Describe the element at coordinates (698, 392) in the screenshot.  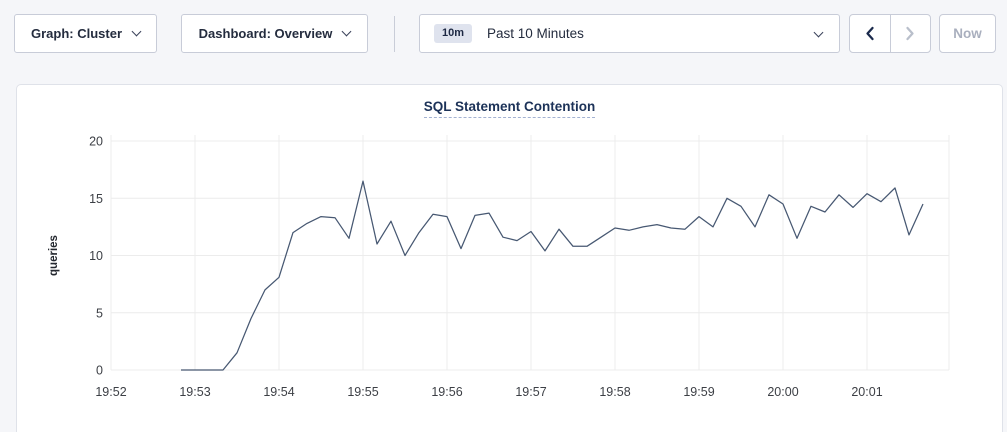
I see `x-tick-label: 19:59` at that location.